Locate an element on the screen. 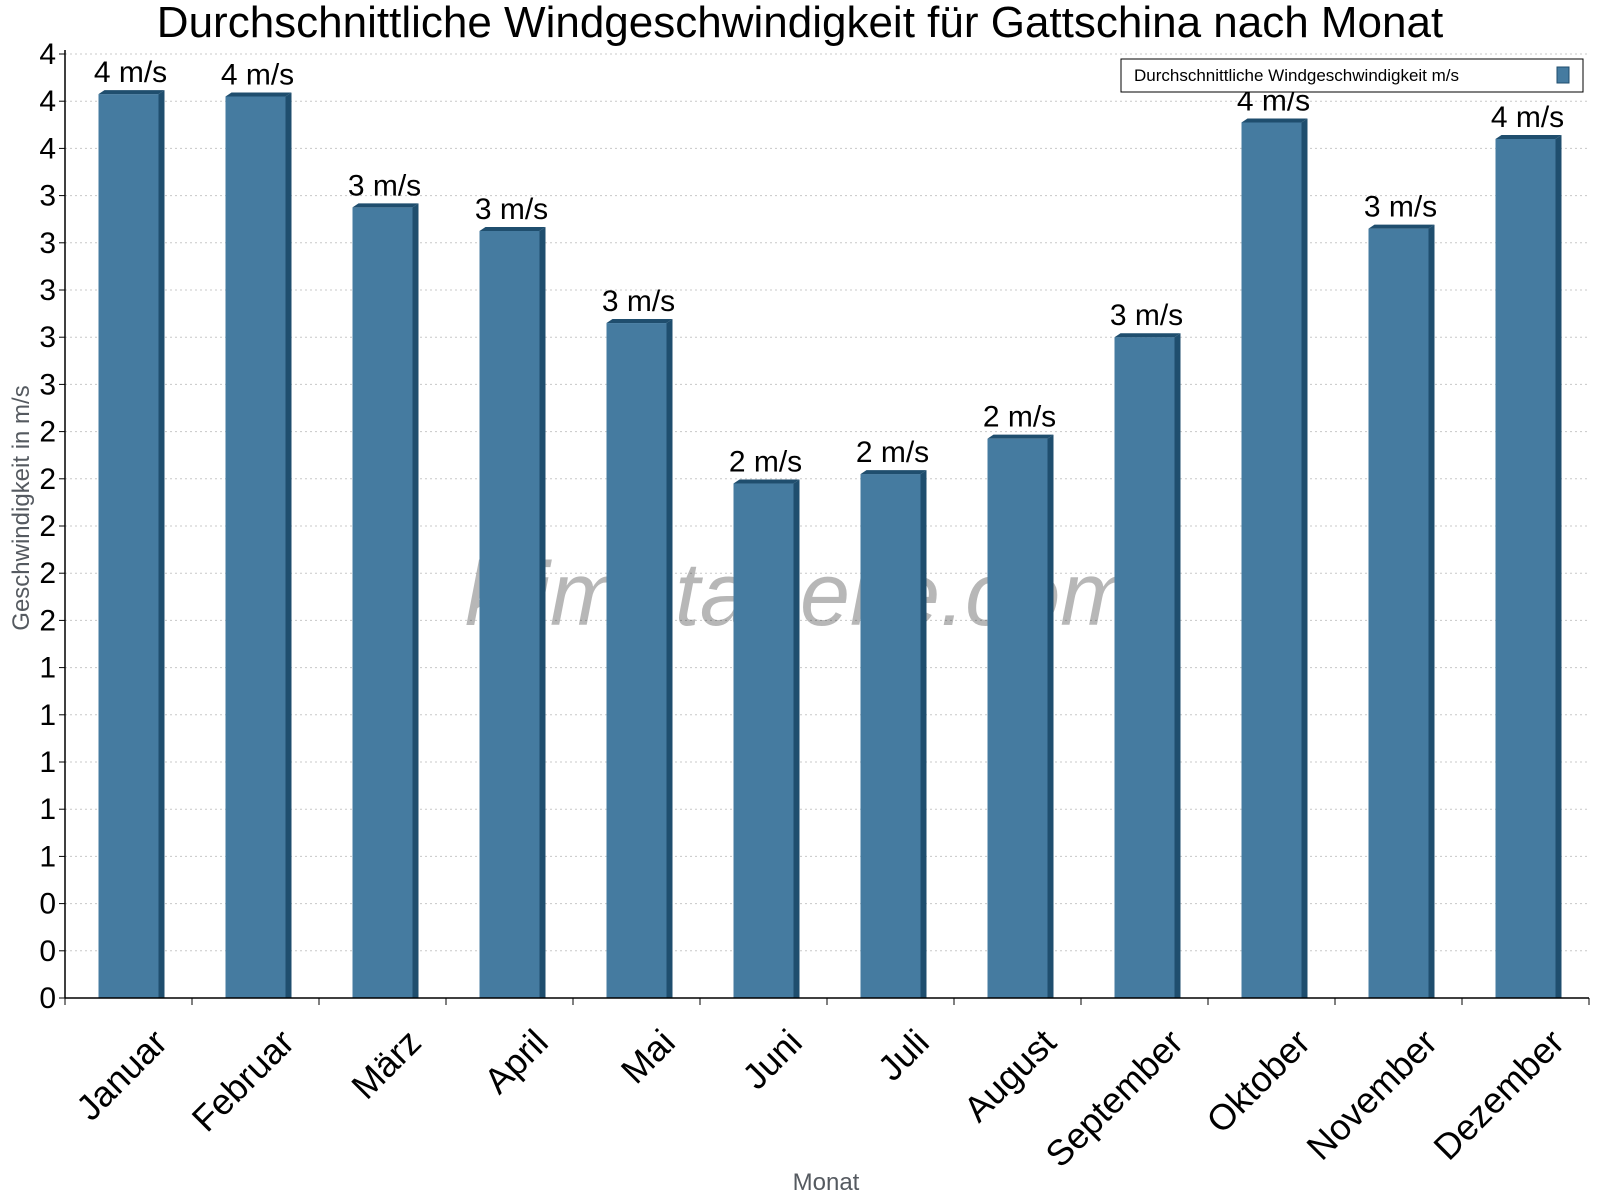 The width and height of the screenshot is (1600, 1200). bar-september is located at coordinates (1147, 665).